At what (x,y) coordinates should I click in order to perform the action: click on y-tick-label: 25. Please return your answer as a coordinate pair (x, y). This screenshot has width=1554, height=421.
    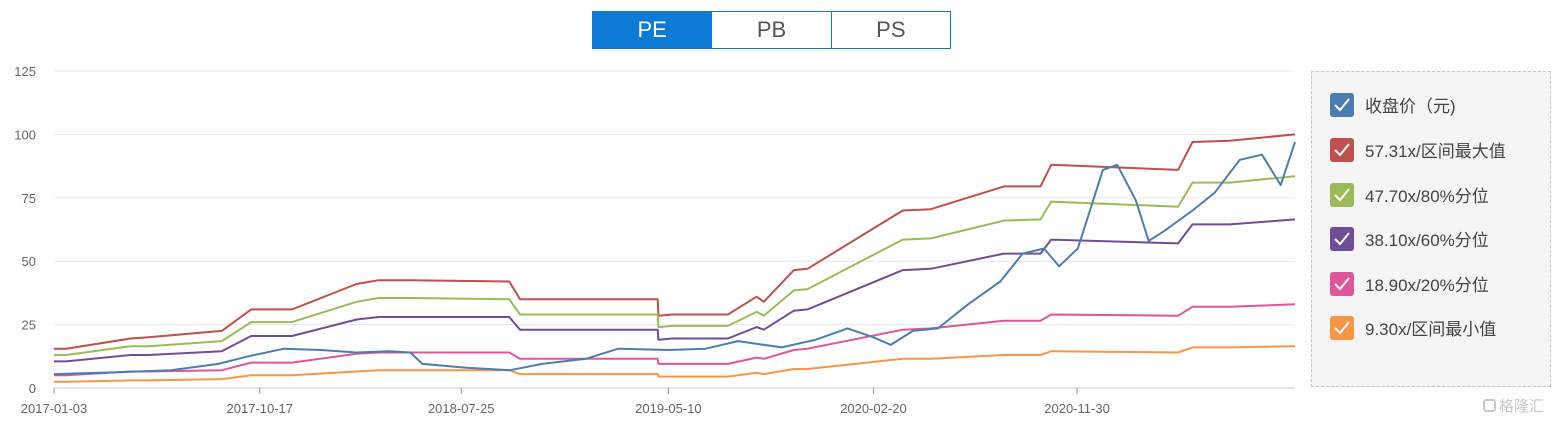
    Looking at the image, I should click on (29, 325).